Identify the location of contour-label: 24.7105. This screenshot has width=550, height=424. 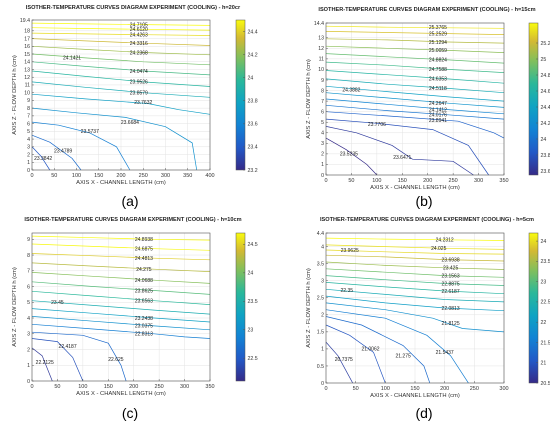
(139, 25).